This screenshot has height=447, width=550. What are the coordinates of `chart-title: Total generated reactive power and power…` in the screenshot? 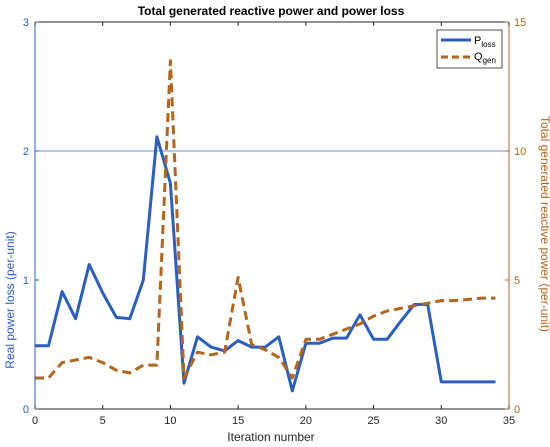 It's located at (271, 11).